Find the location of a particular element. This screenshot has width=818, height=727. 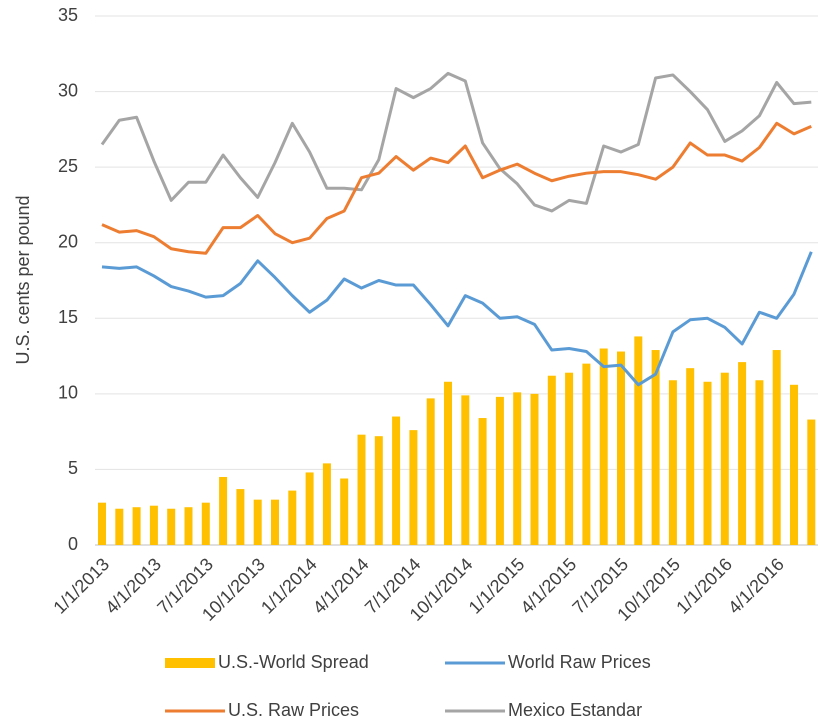

x-tick-label: 4/1/2014 is located at coordinates (341, 586).